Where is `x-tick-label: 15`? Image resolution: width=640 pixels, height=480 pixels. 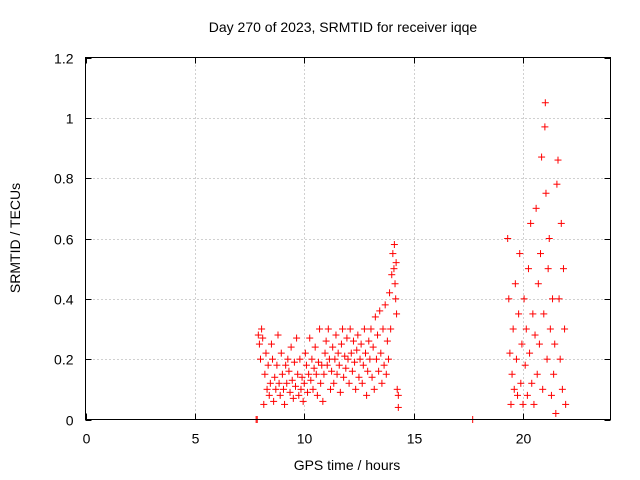 x-tick-label: 15 is located at coordinates (415, 439).